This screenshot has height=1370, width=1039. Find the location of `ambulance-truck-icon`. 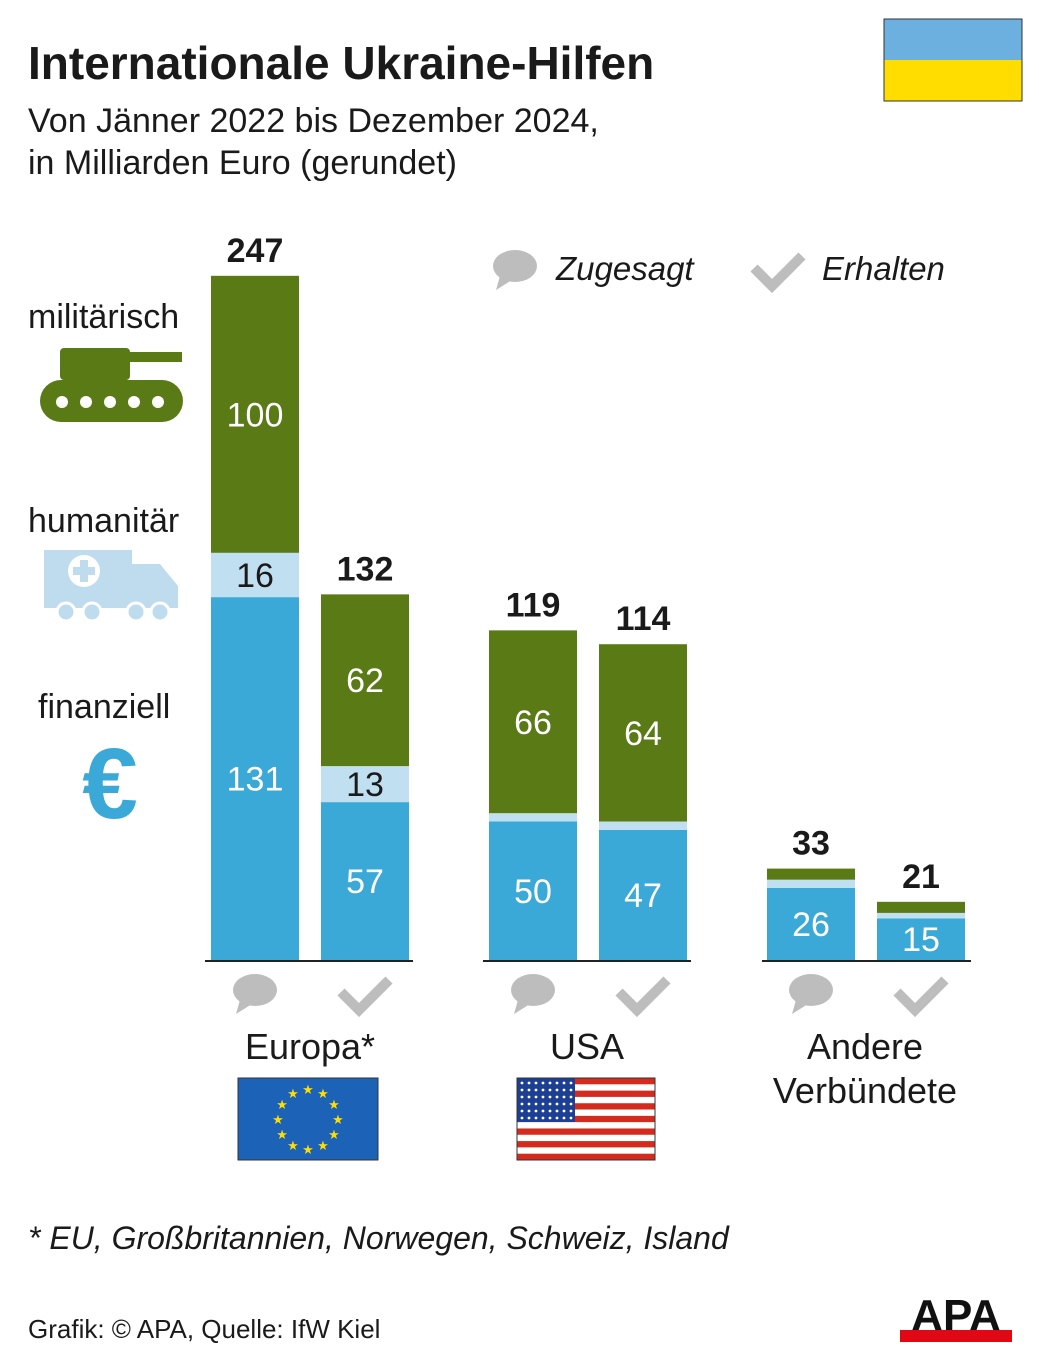

ambulance-truck-icon is located at coordinates (111, 586).